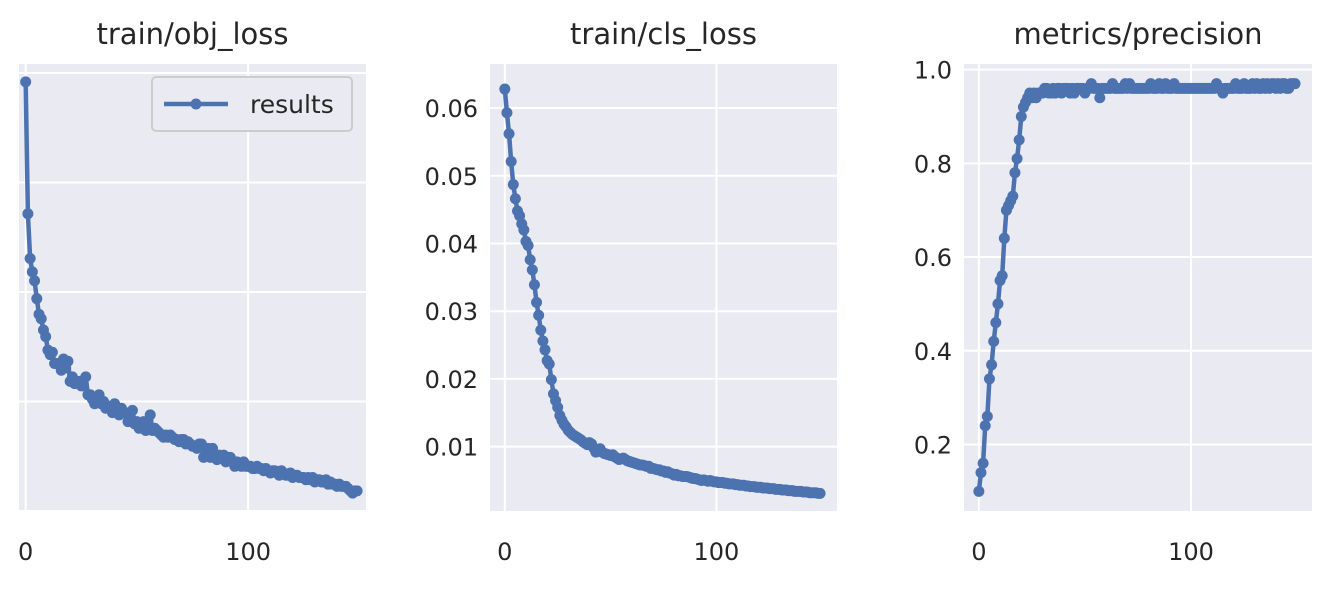 This screenshot has height=590, width=1344. I want to click on y-tick-label: 0.04, so click(451, 244).